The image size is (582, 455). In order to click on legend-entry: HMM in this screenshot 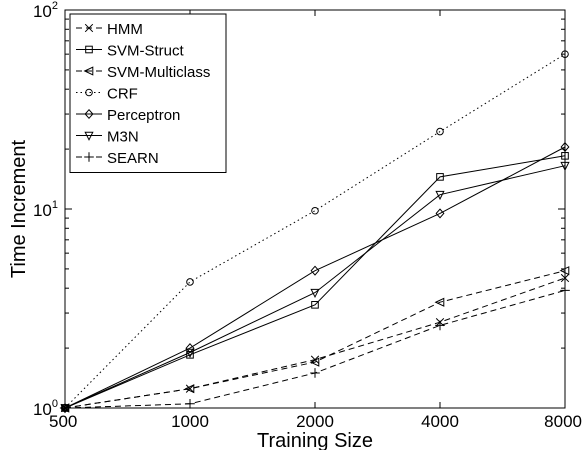, I will do `click(109, 29)`.